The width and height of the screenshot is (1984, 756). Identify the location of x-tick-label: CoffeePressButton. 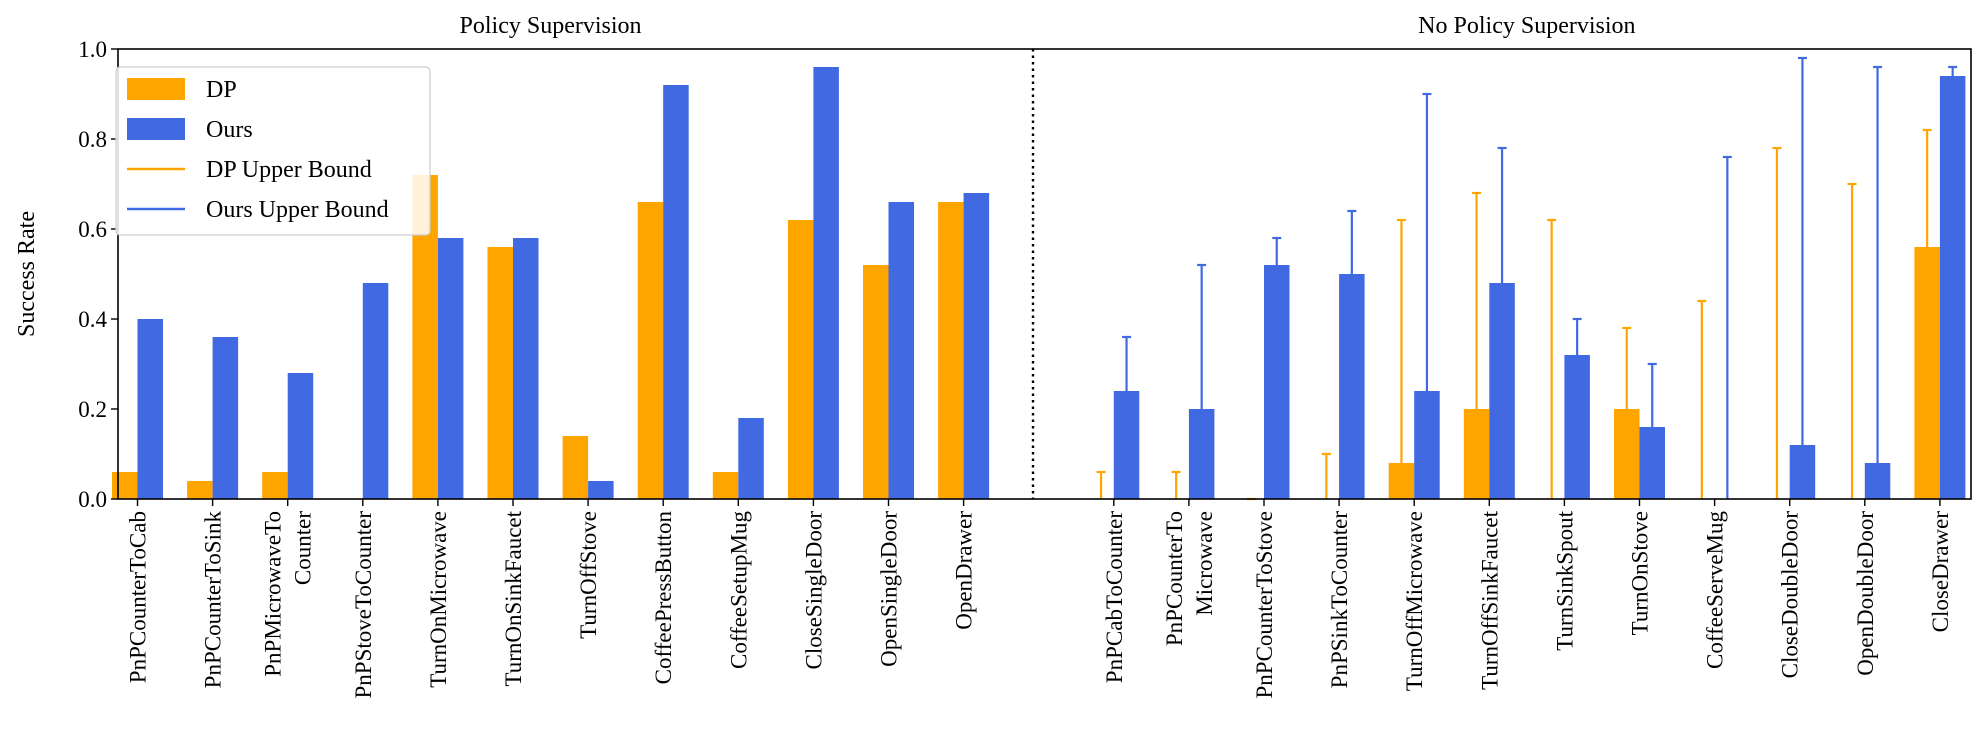
(663, 598).